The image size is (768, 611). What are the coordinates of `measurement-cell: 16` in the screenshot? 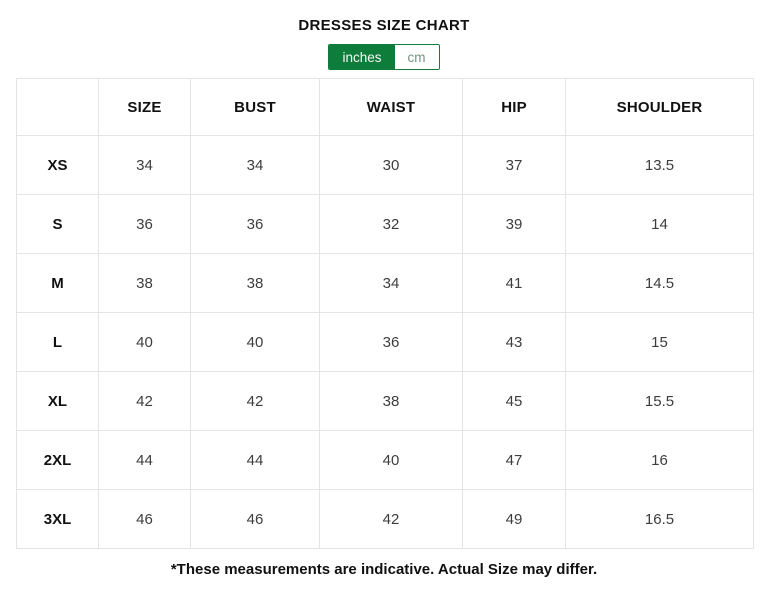 It's located at (659, 460).